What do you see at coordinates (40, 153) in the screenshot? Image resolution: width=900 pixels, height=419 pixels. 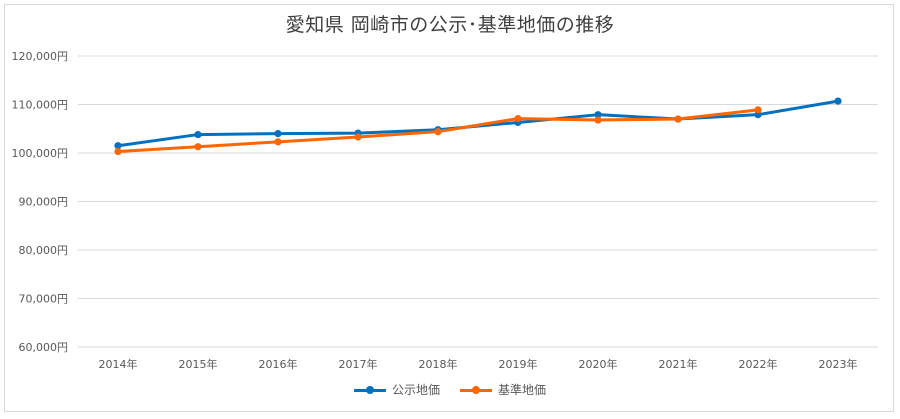 I see `y-tick-label: 100,000円` at bounding box center [40, 153].